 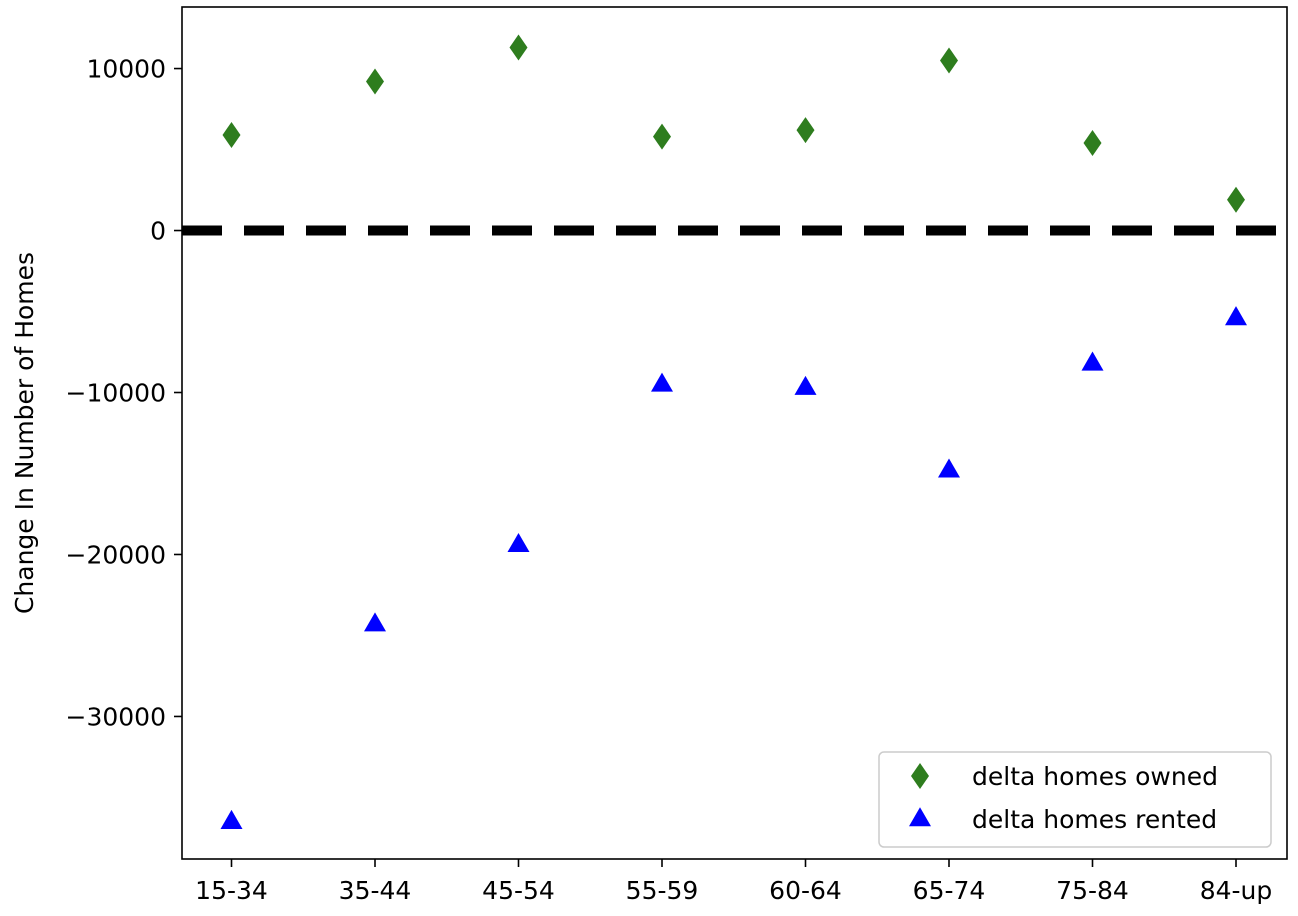 I want to click on legend: delta homes owned delta homes rented, so click(x=1075, y=799).